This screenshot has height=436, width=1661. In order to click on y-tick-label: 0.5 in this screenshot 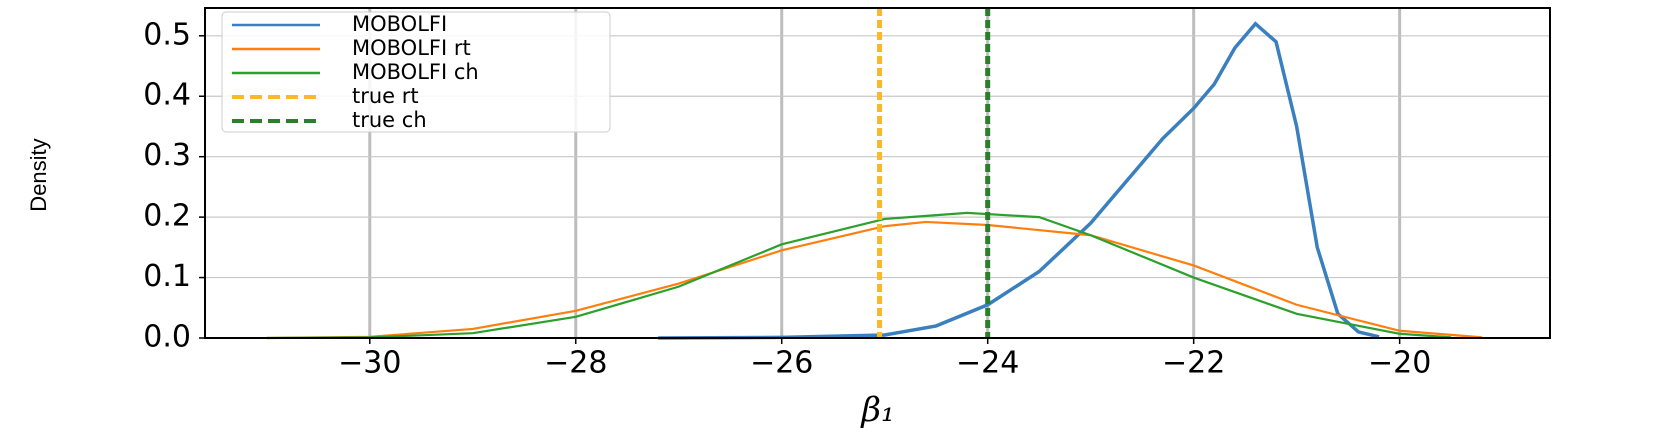, I will do `click(167, 34)`.